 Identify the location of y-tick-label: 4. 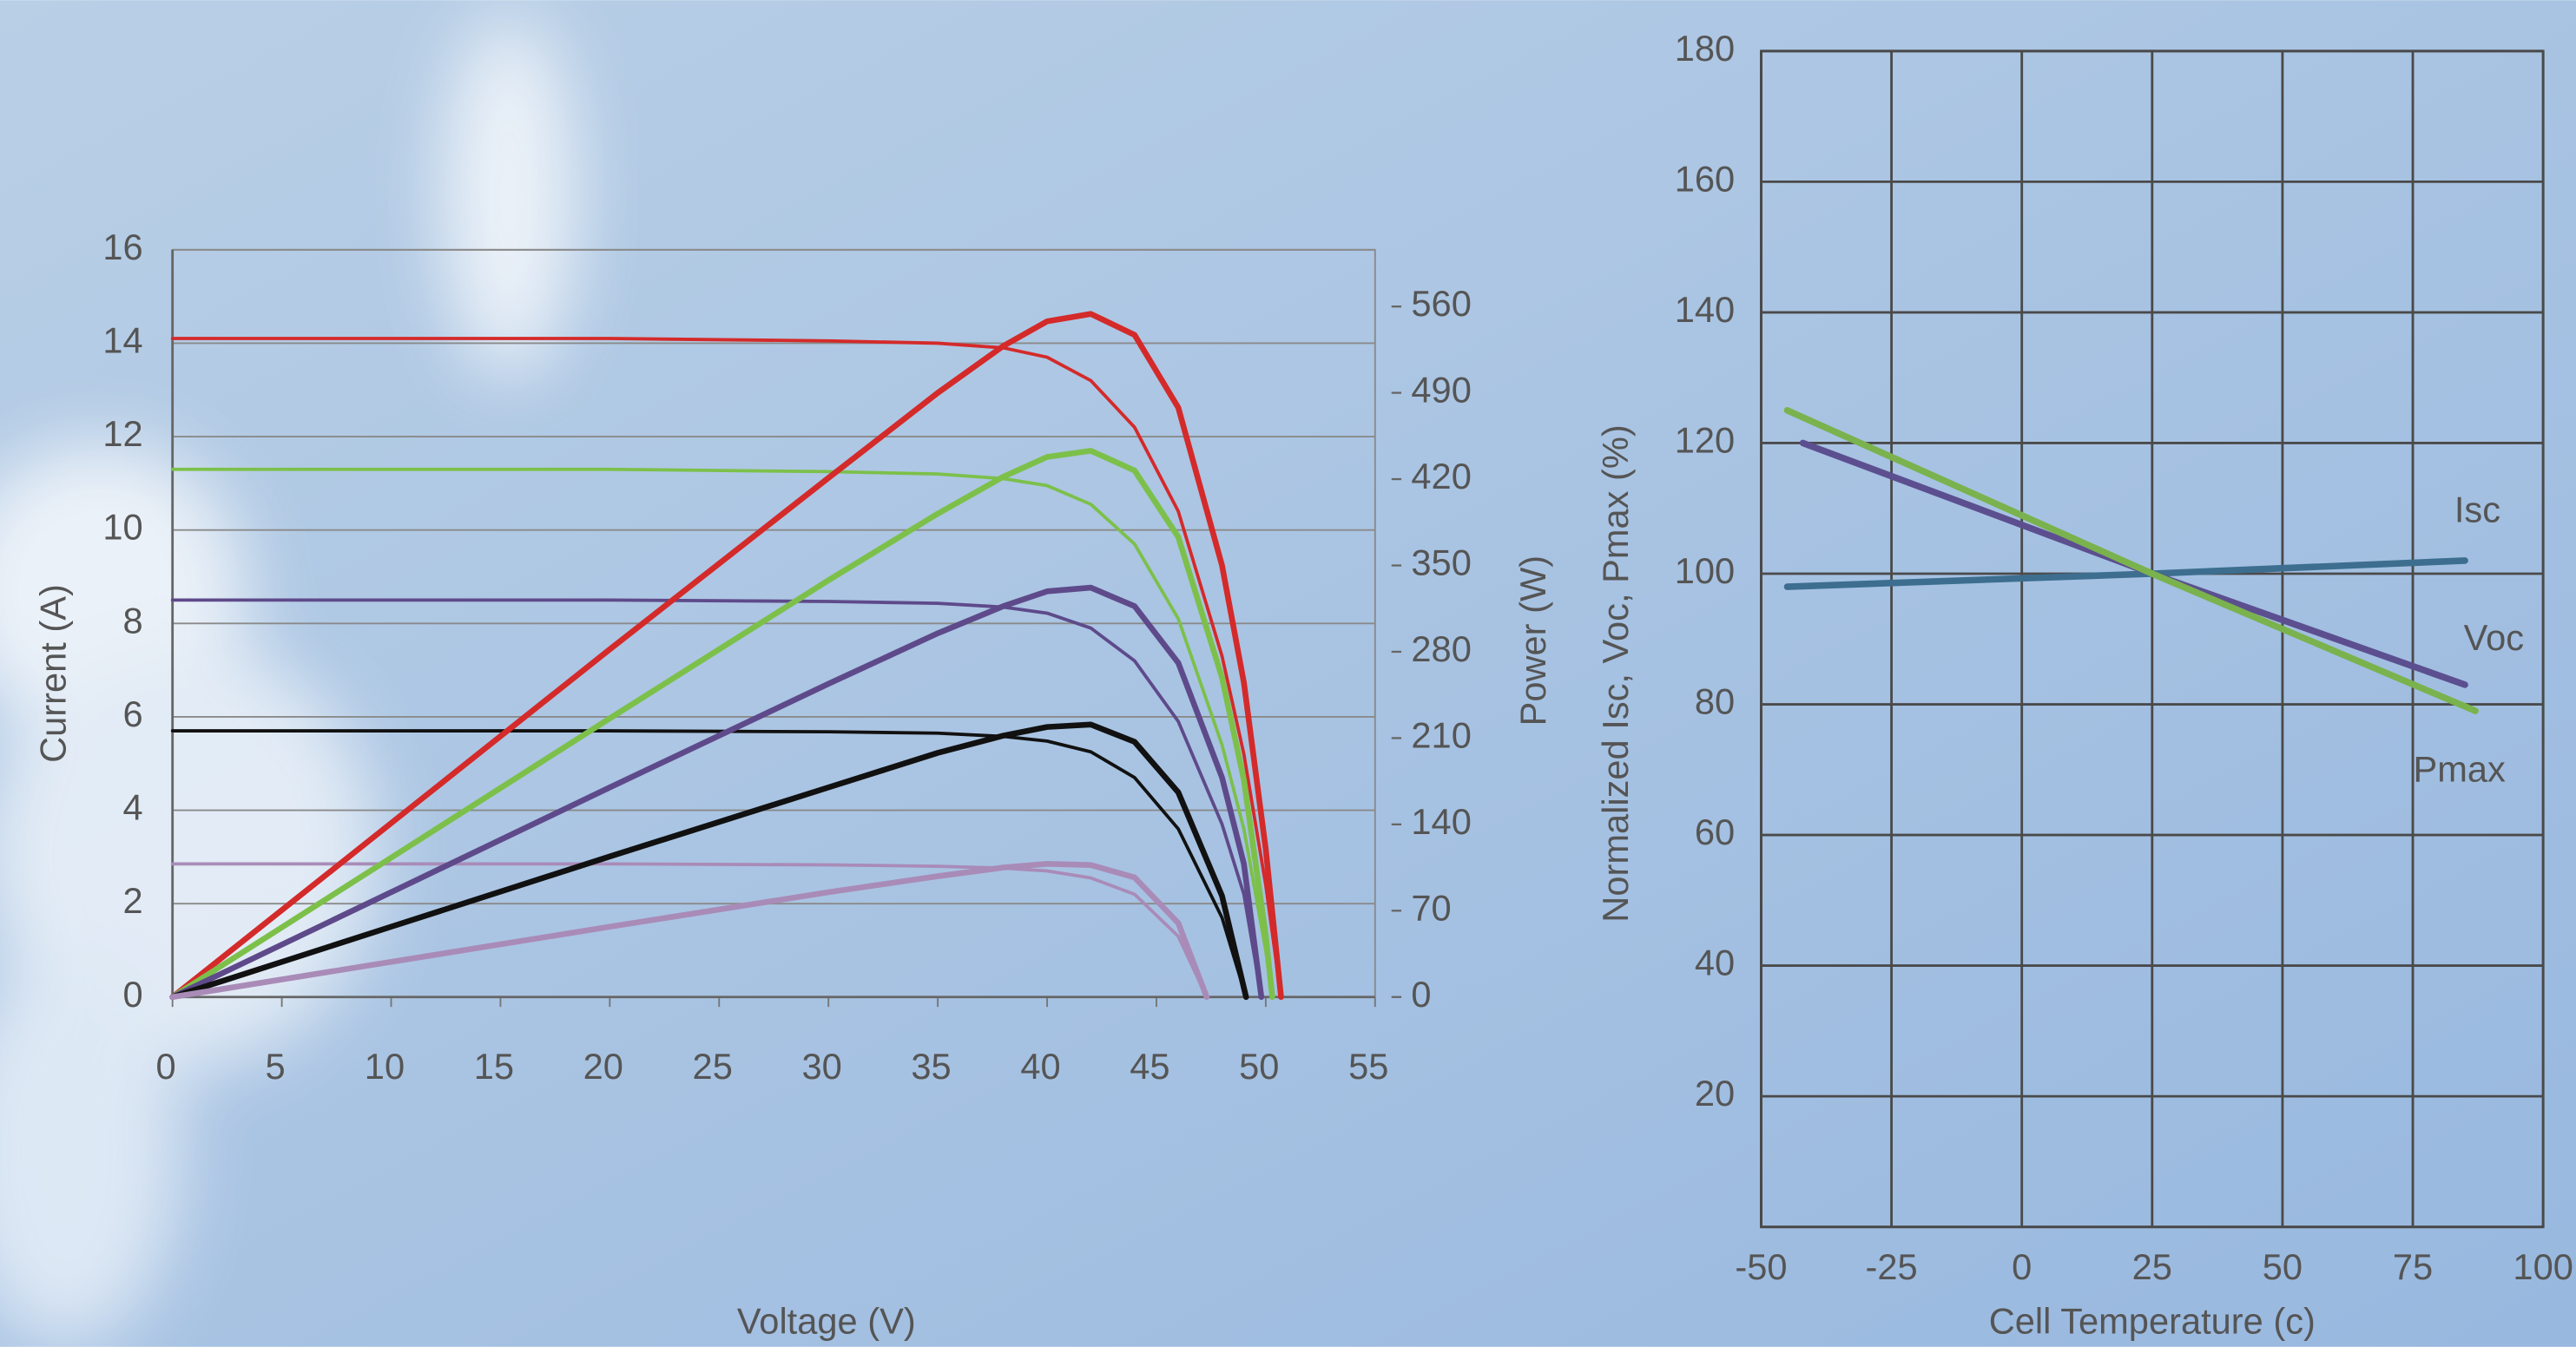
(132, 808).